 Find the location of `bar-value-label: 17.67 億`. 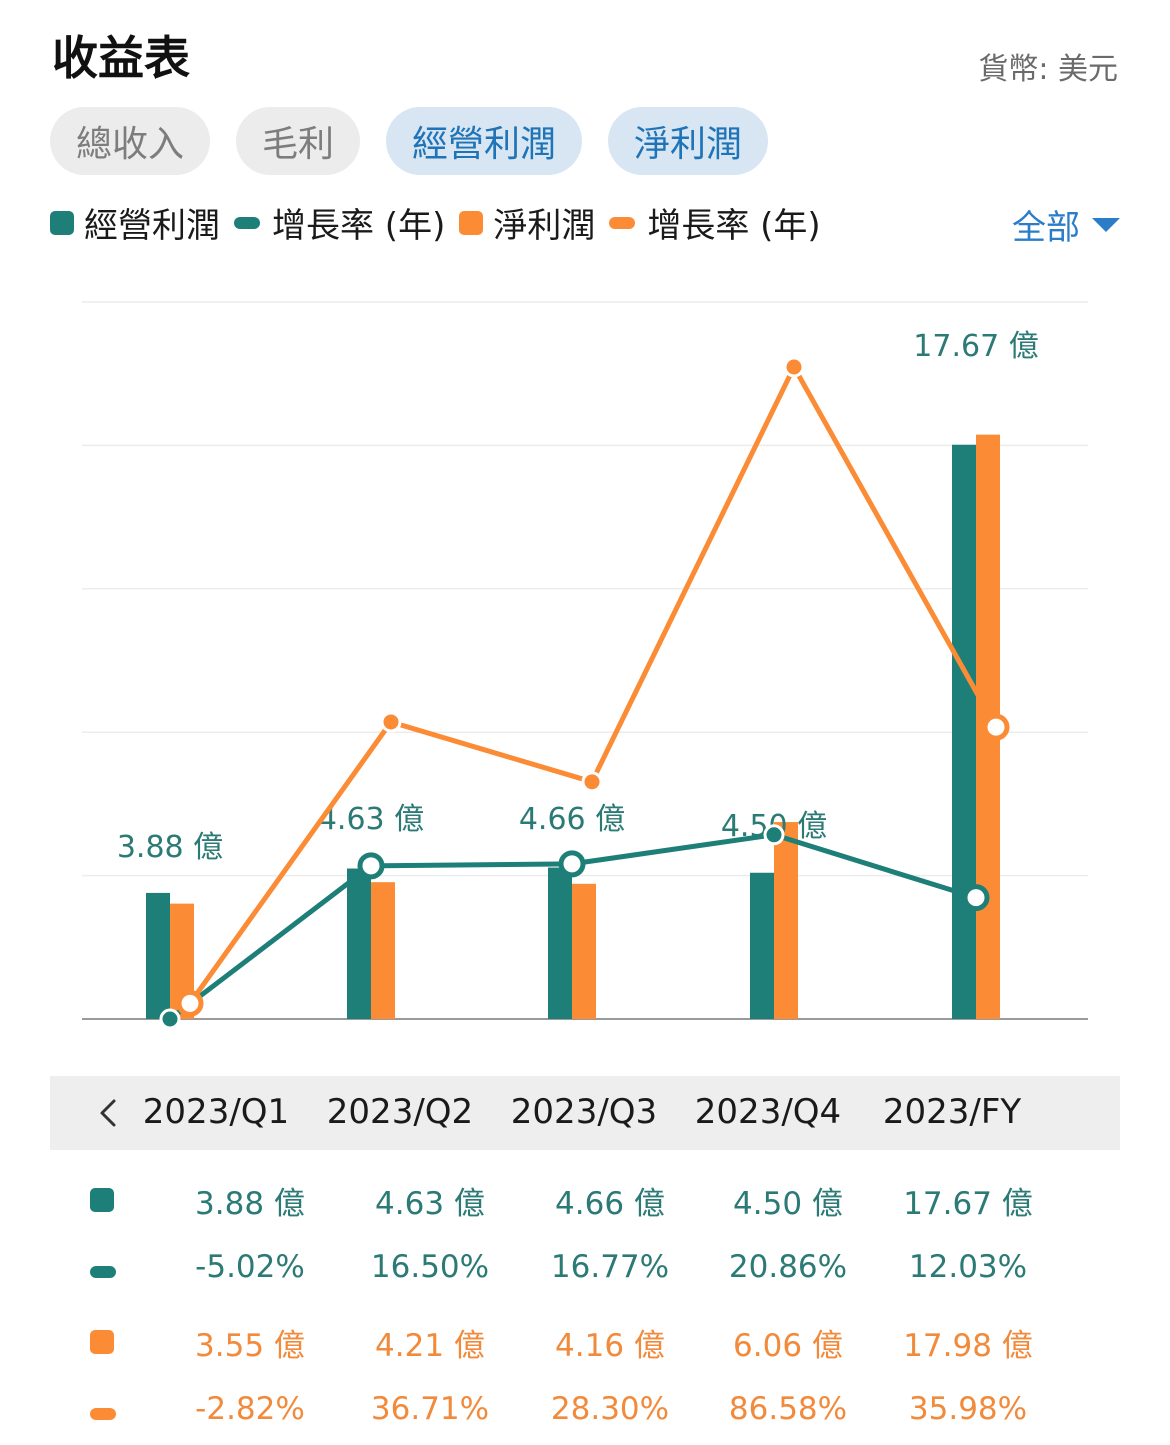

bar-value-label: 17.67 億 is located at coordinates (975, 346).